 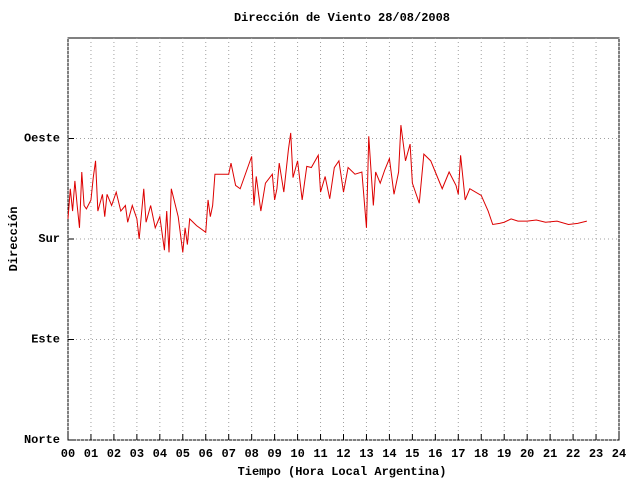 I want to click on x-tick-label: 06, so click(x=206, y=454).